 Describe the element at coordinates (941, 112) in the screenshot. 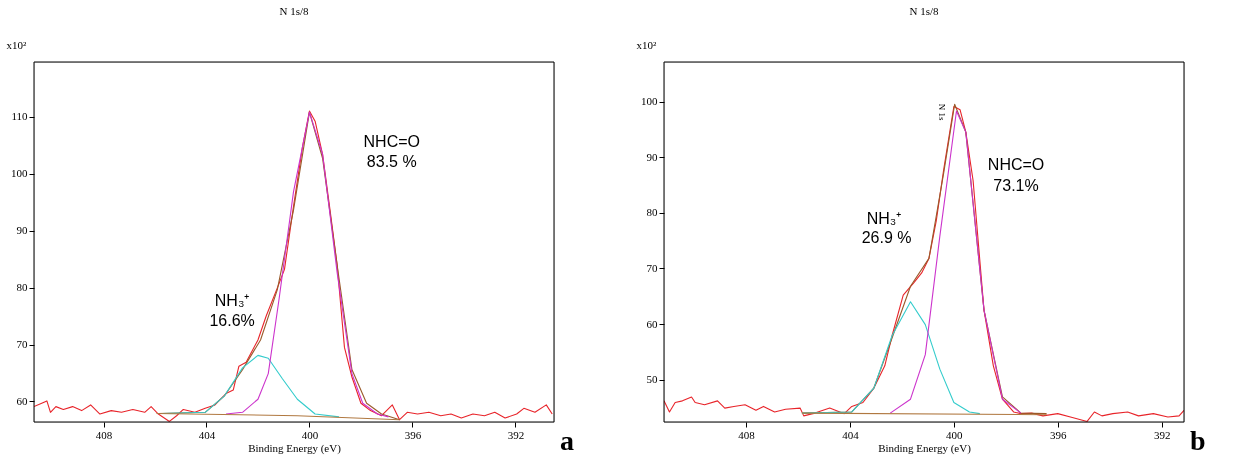

I see `annotation: N 1s` at that location.